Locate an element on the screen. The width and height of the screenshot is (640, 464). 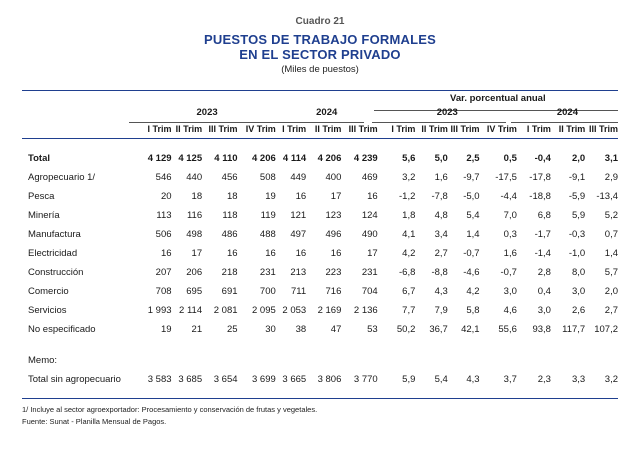
row-label: Comercio is located at coordinates (48, 291).